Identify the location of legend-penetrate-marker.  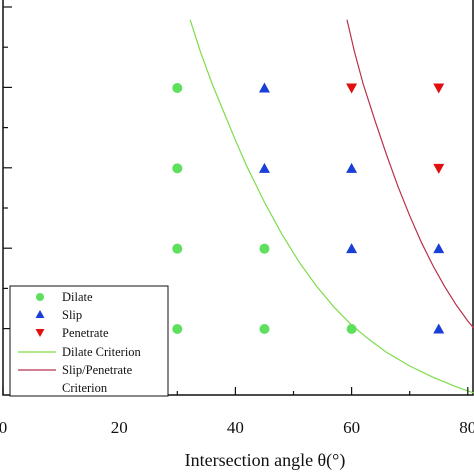
(40, 333).